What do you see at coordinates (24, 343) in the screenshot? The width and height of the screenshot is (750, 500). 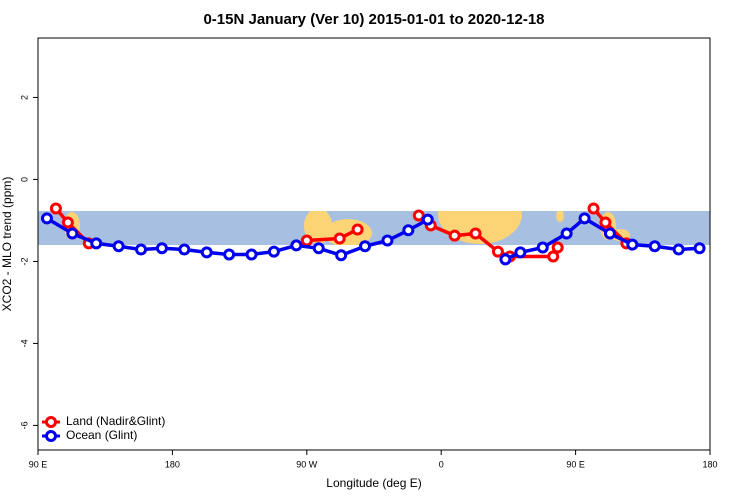 I see `y-tick-label: -4` at bounding box center [24, 343].